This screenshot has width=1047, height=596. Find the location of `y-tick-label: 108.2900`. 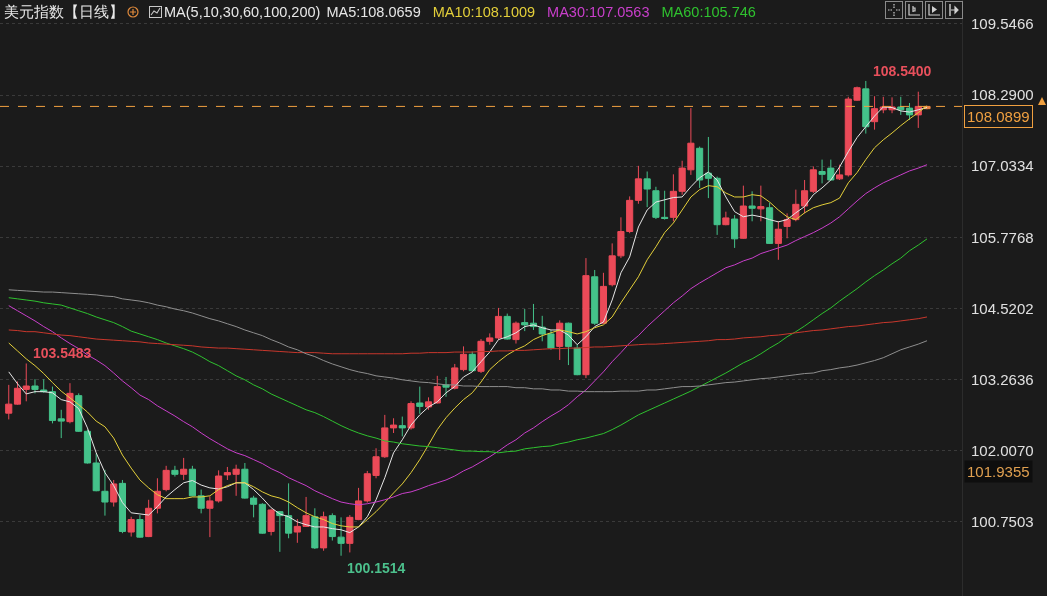

y-tick-label: 108.2900 is located at coordinates (1002, 95).